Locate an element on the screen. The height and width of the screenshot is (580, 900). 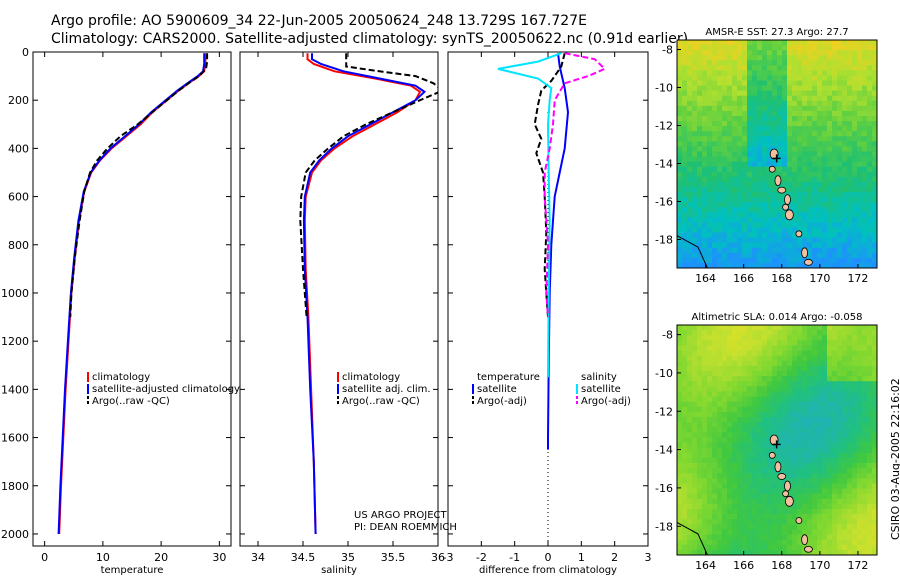
salinity-legend-entry: Argo(..raw -QC) is located at coordinates (381, 401).